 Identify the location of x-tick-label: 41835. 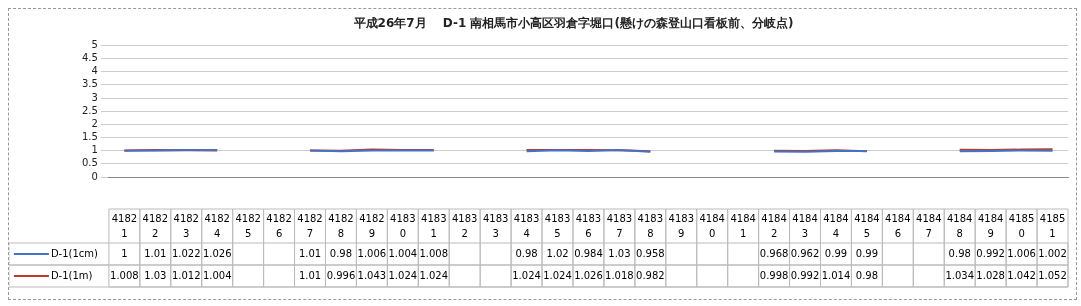
(557, 225).